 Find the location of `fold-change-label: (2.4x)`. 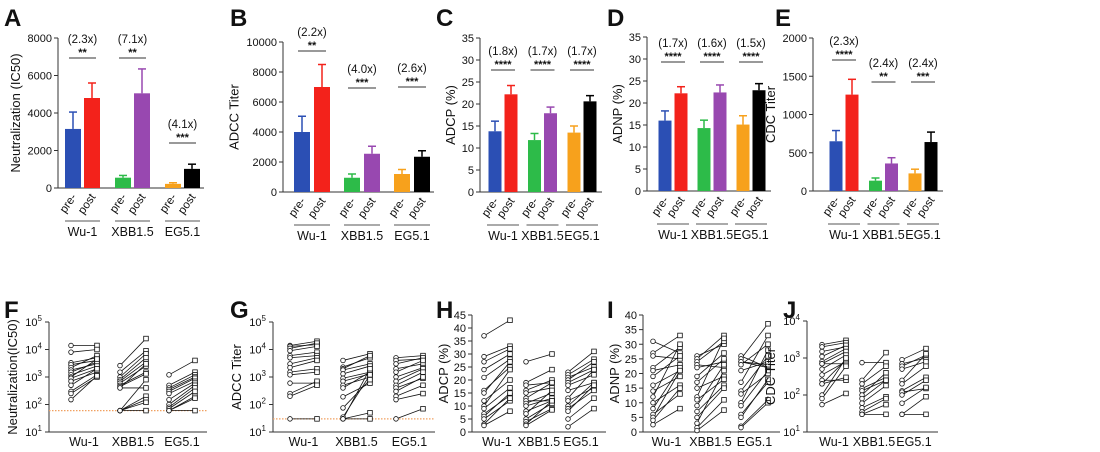

fold-change-label: (2.4x) is located at coordinates (923, 64).